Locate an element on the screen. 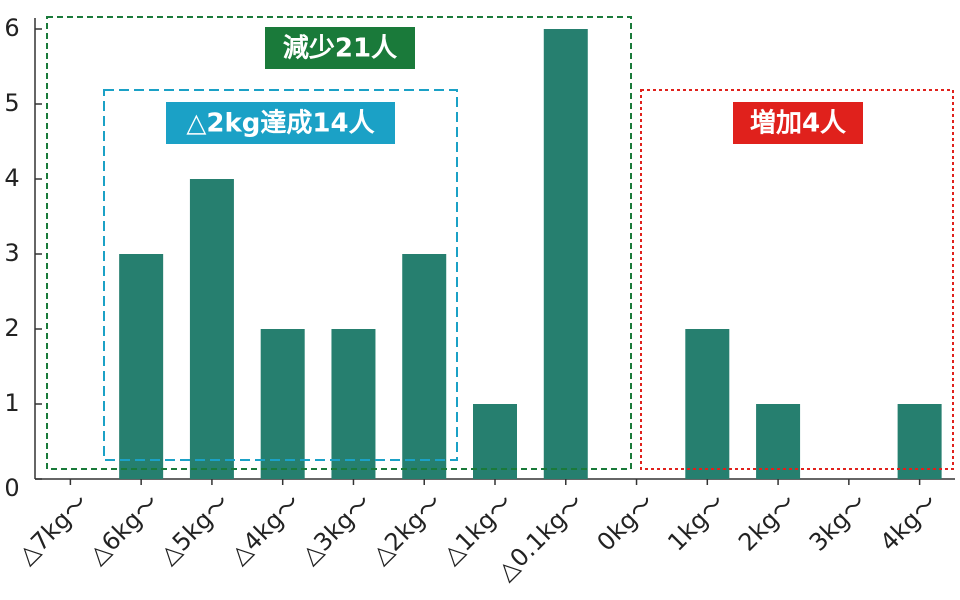  x-tick-label: 2kg～ is located at coordinates (767, 522).